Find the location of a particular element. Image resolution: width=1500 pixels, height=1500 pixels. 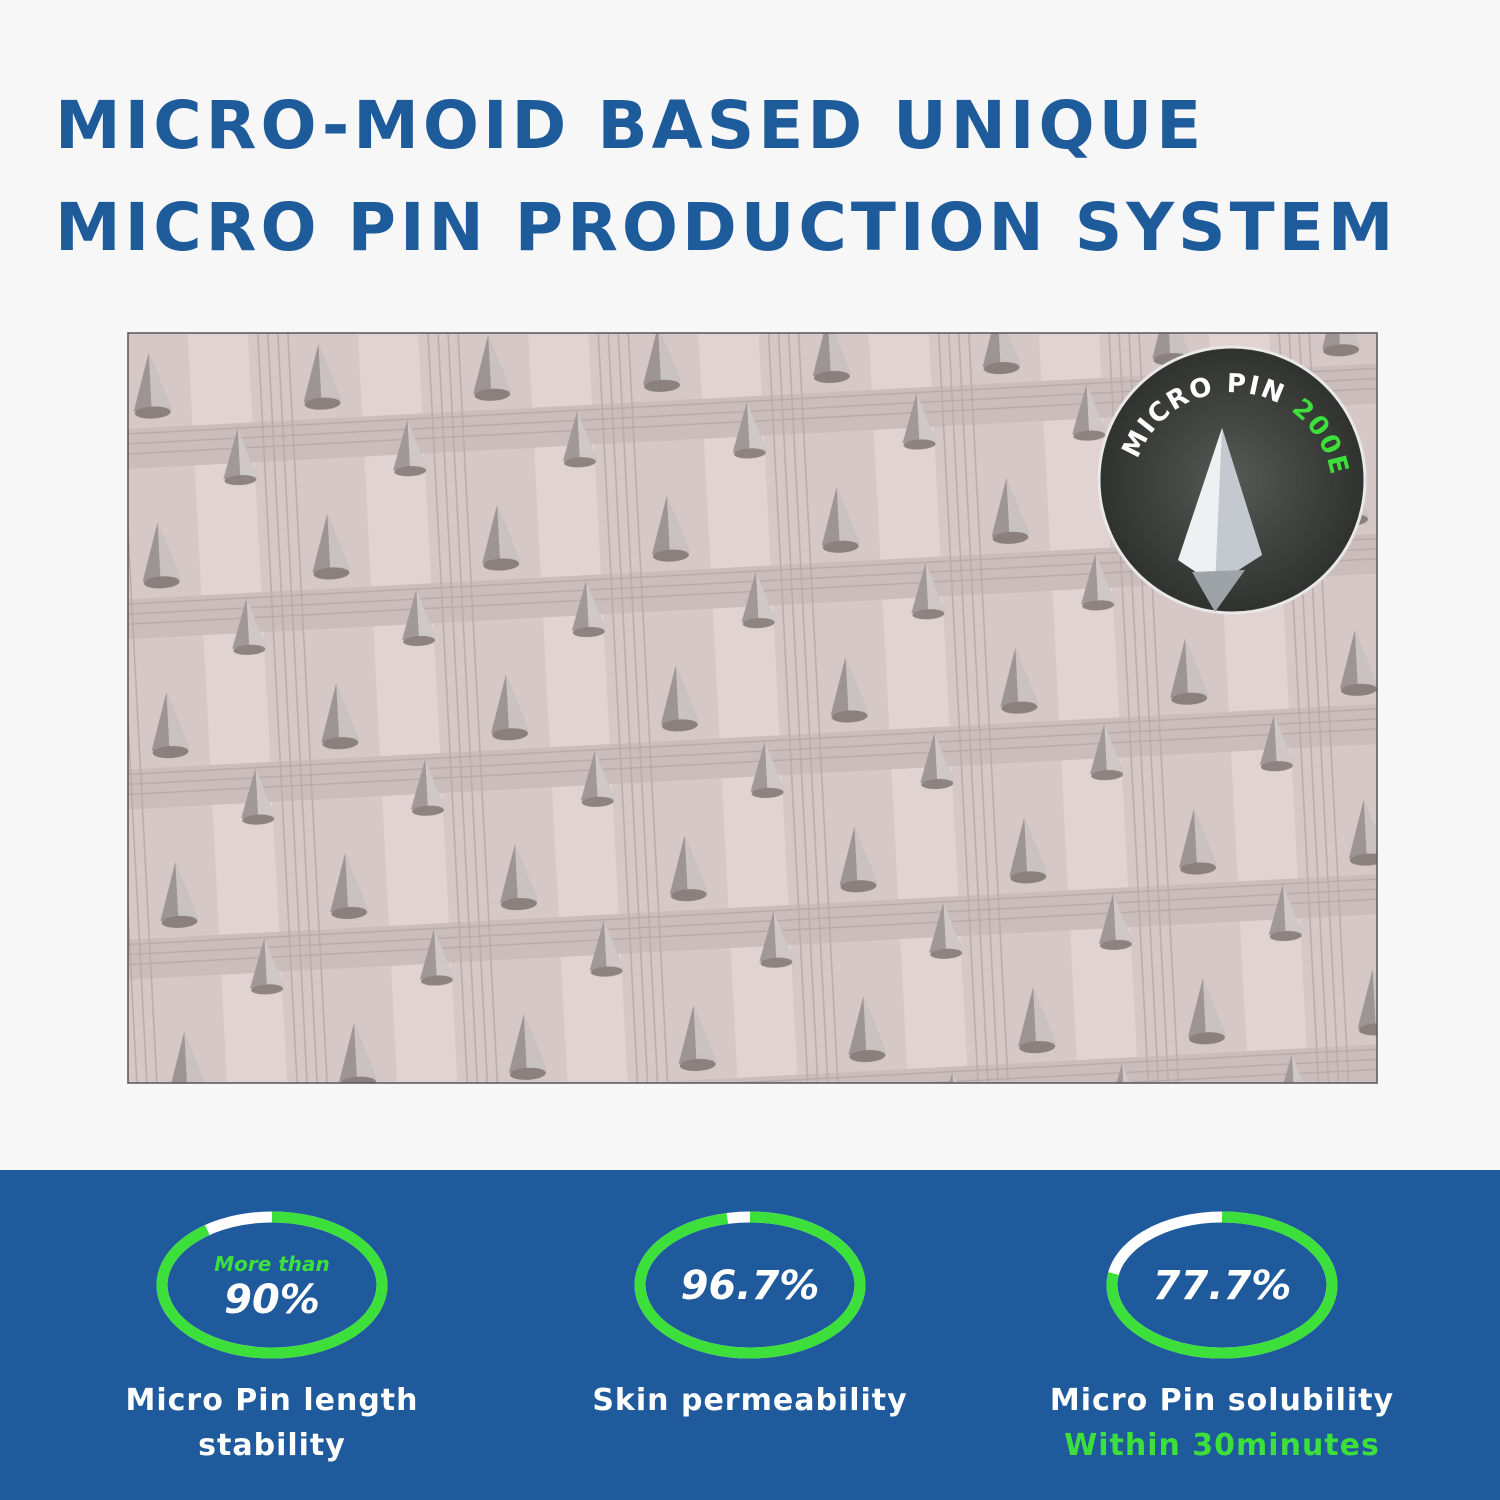

stat-value: 96.7% is located at coordinates (750, 1286).